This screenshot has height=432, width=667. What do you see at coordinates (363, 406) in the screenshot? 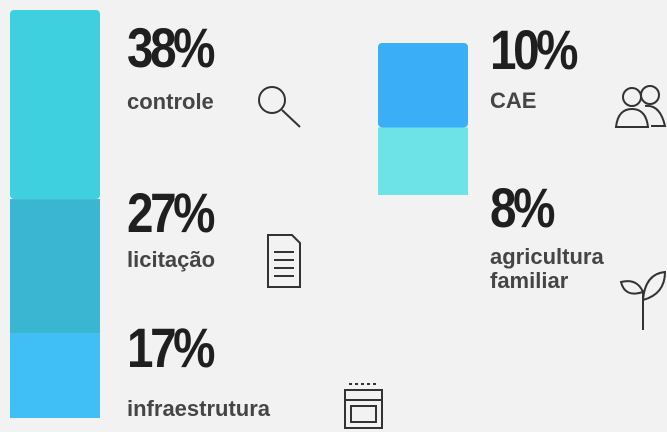
I see `oven-icon` at bounding box center [363, 406].